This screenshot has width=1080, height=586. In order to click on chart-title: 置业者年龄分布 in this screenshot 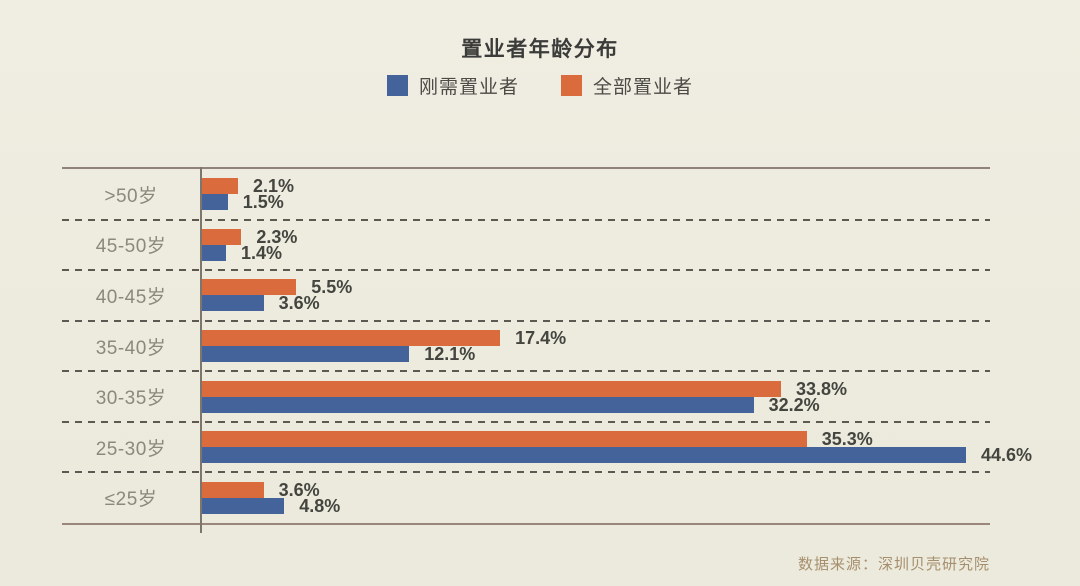, I will do `click(540, 49)`.